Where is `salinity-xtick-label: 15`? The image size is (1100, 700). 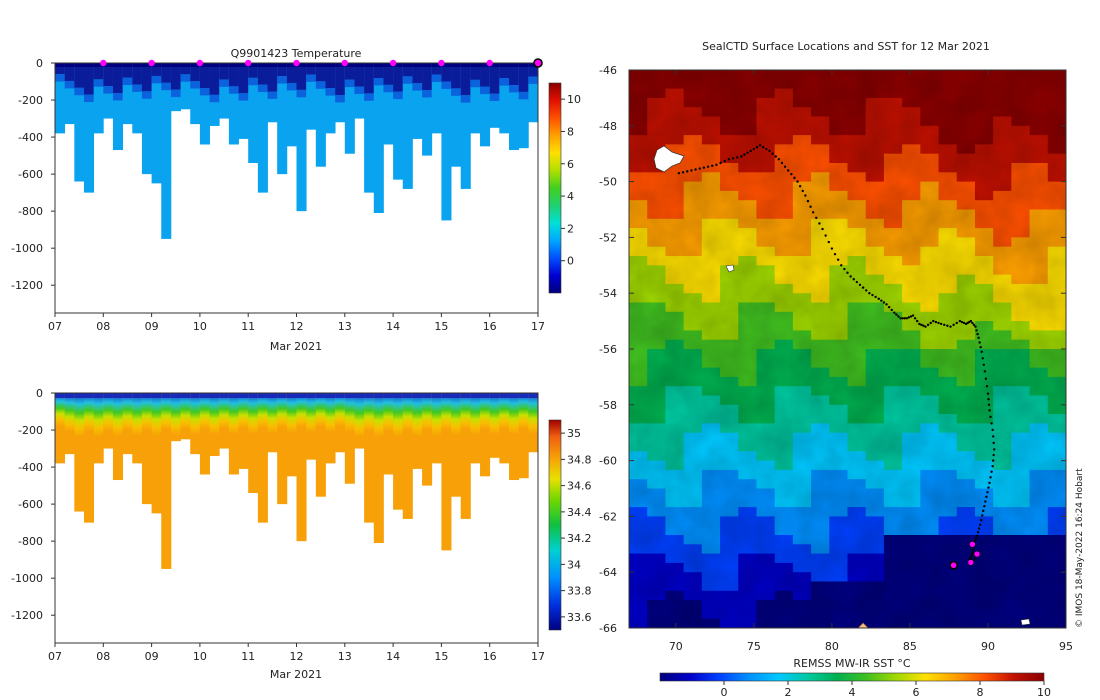
salinity-xtick-label: 15 is located at coordinates (441, 656).